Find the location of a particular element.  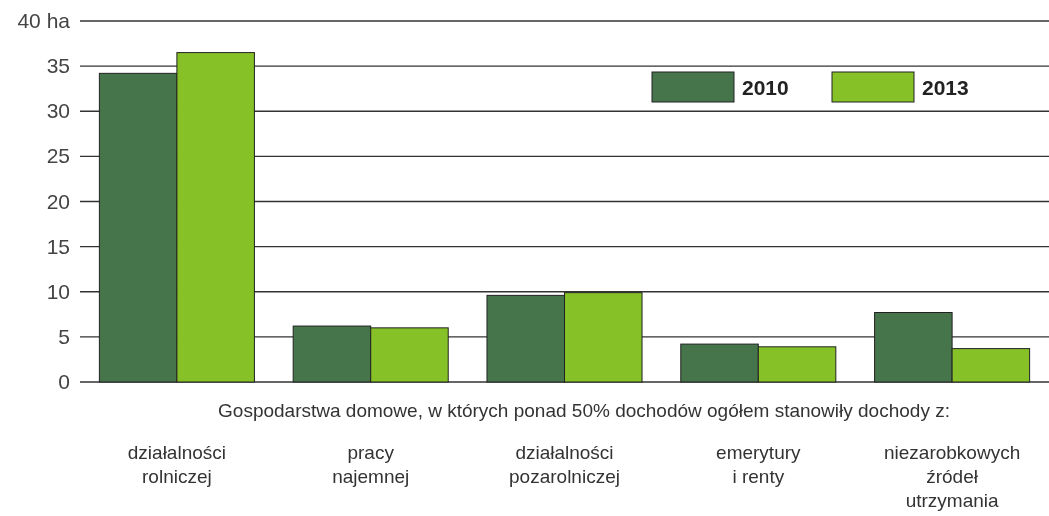

y-tick-label: 20 is located at coordinates (58, 201).